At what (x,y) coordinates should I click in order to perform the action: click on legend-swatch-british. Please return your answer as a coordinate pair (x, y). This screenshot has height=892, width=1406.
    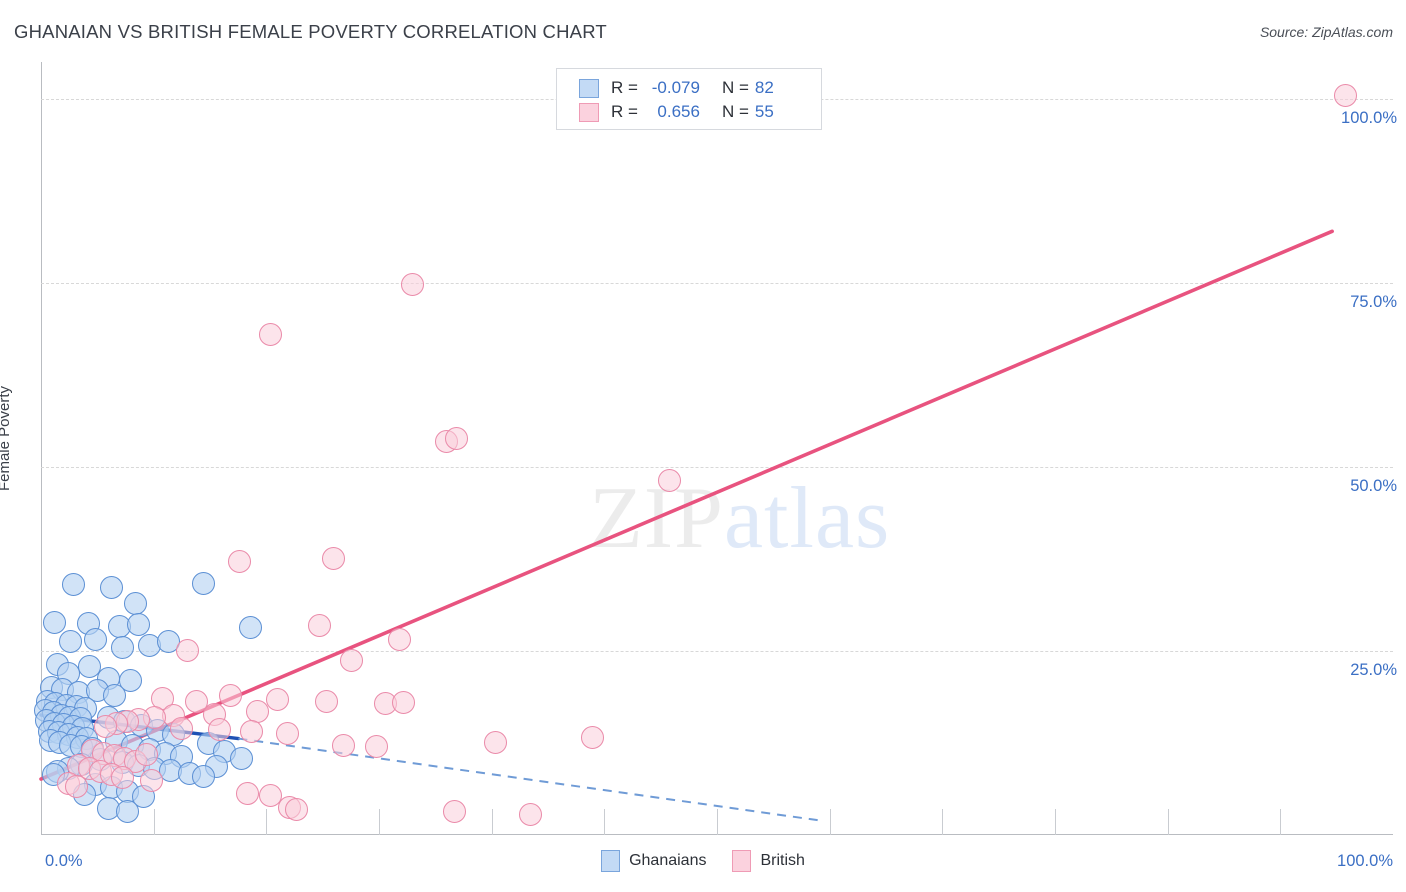
    Looking at the image, I should click on (742, 861).